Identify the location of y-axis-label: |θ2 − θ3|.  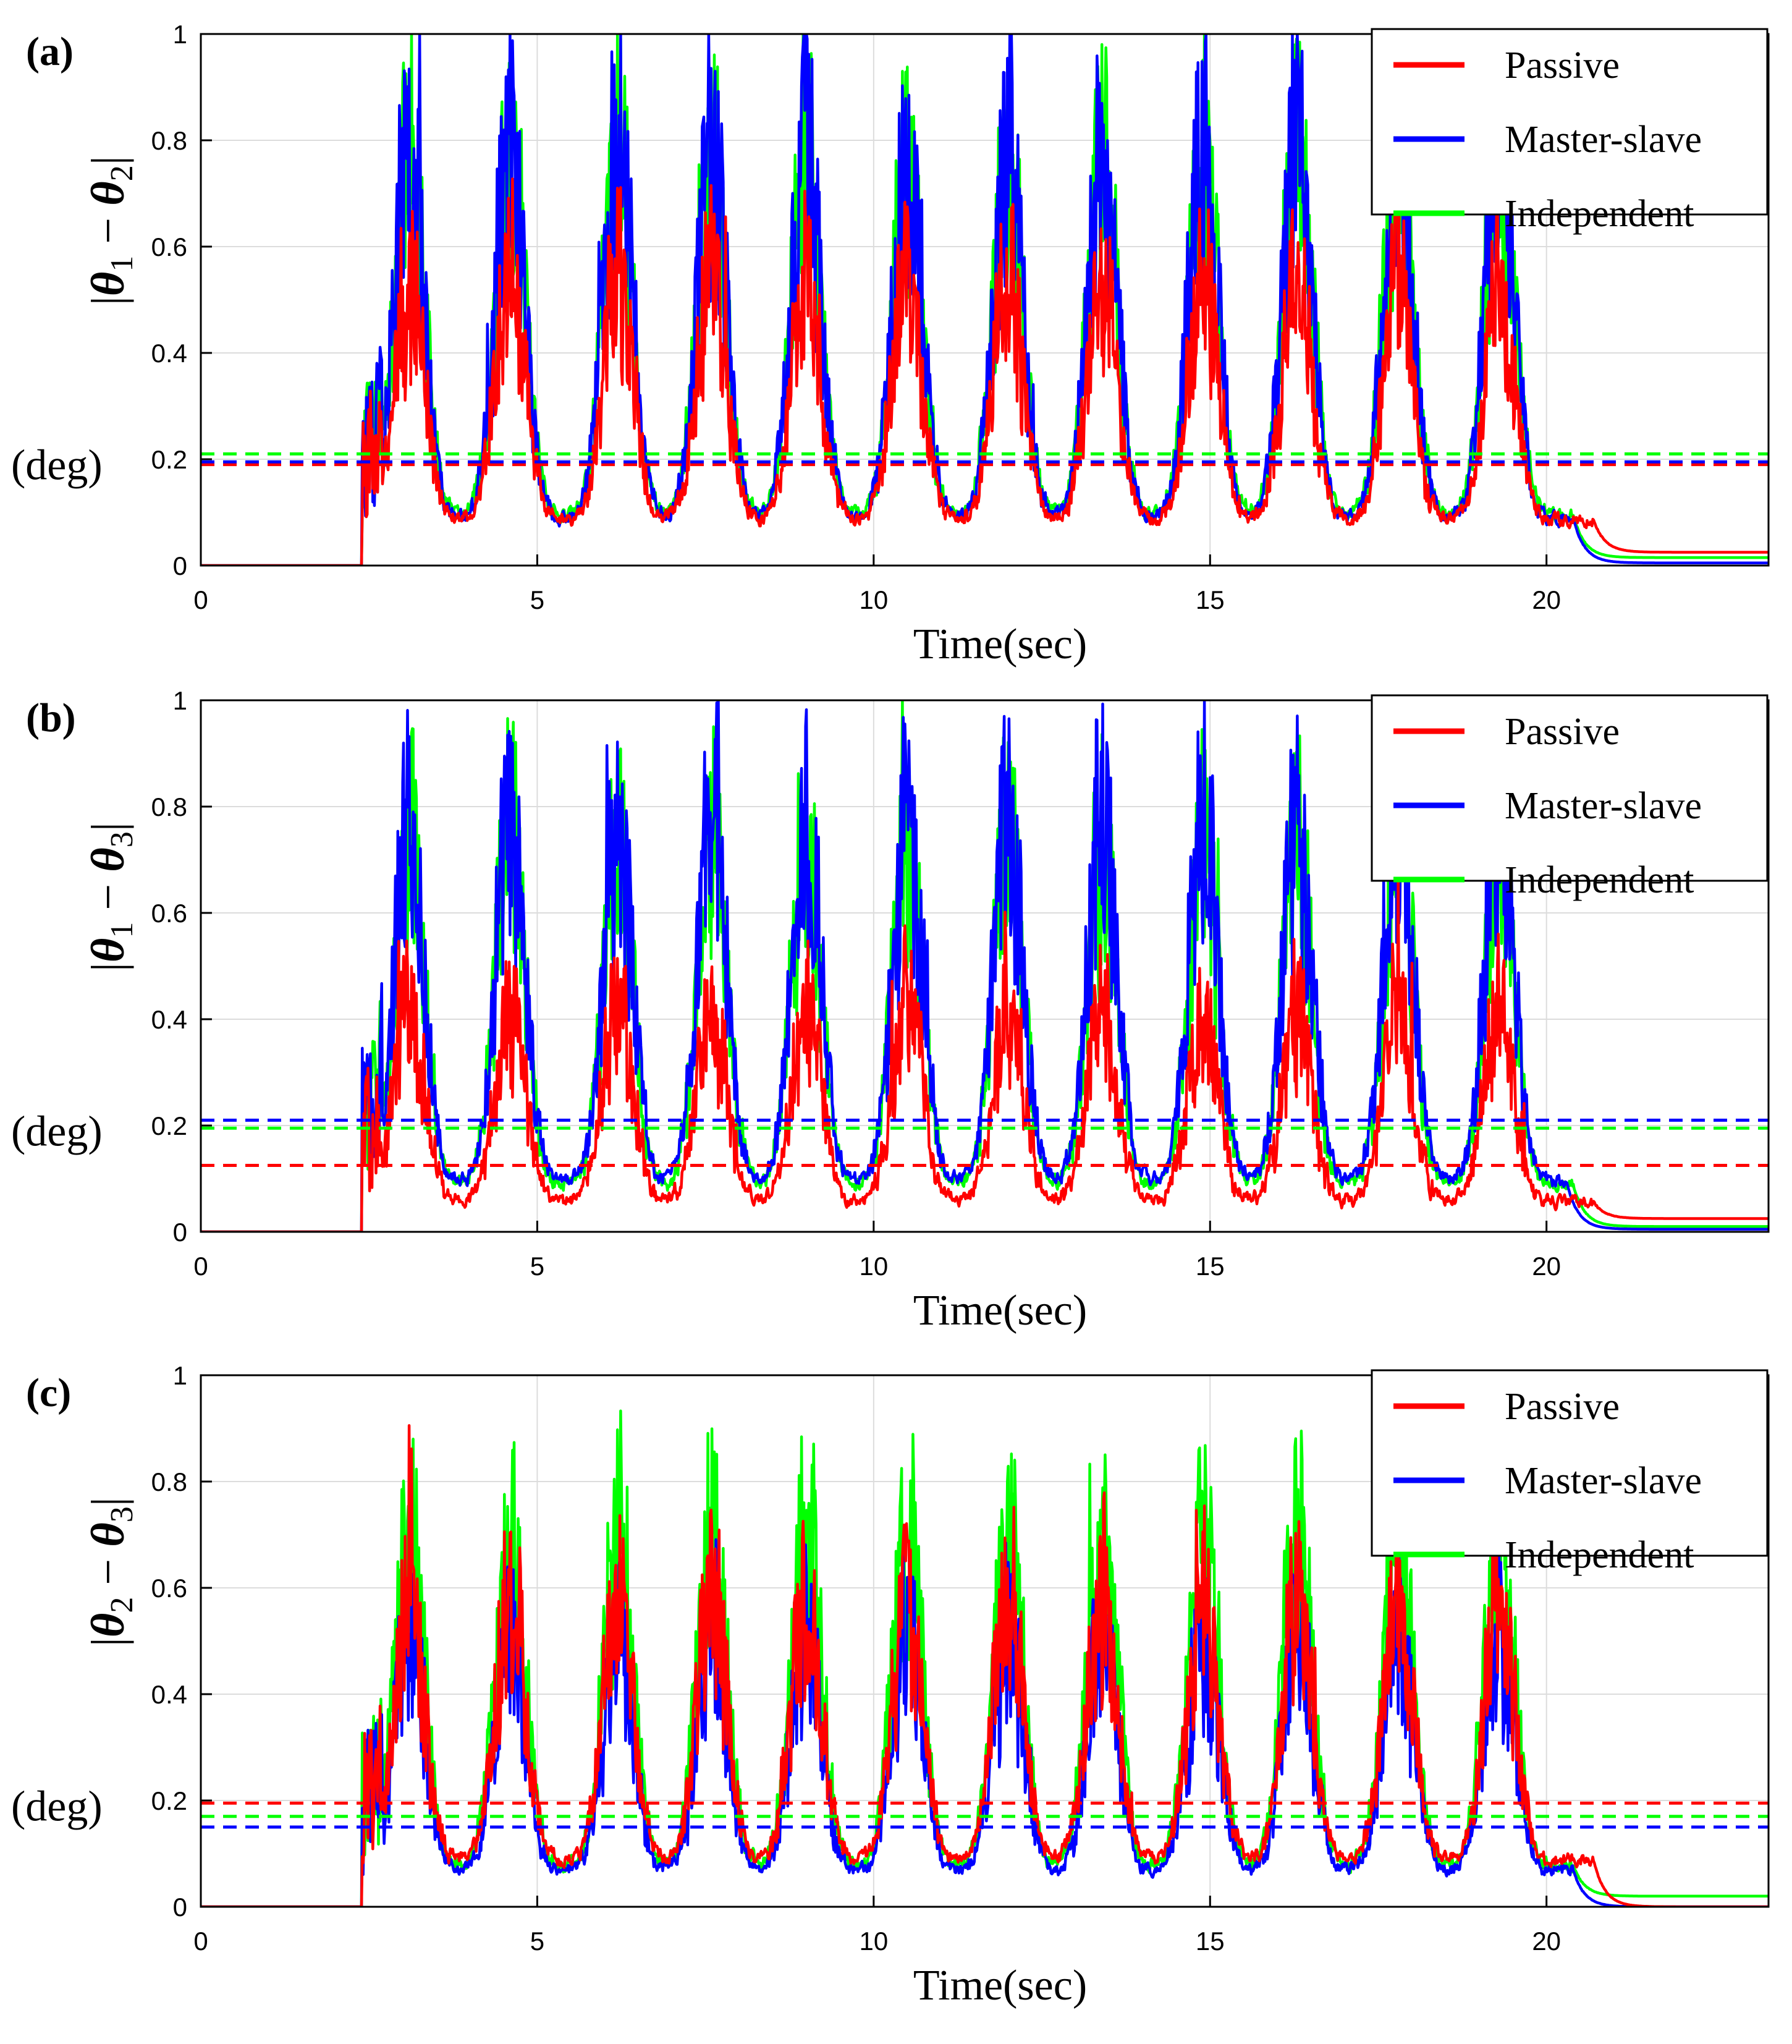
(111, 1572).